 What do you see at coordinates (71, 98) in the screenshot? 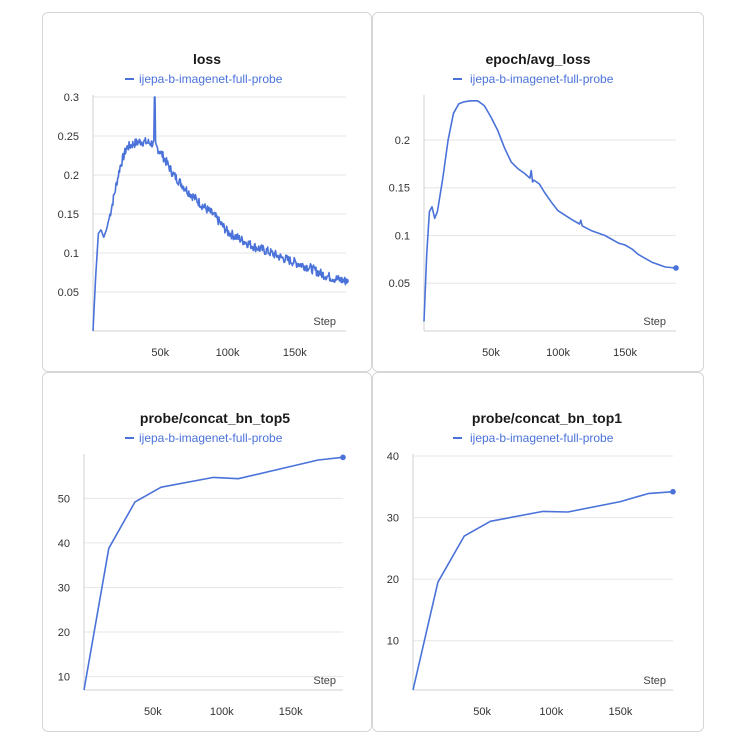
I see `y-tick-label: 0.3` at bounding box center [71, 98].